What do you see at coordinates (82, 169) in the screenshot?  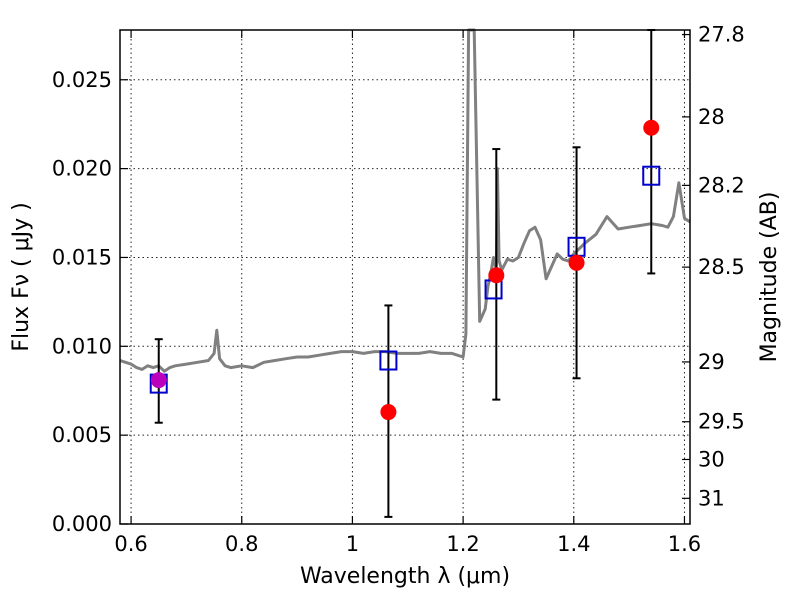 I see `y-tick-label: 0.020` at bounding box center [82, 169].